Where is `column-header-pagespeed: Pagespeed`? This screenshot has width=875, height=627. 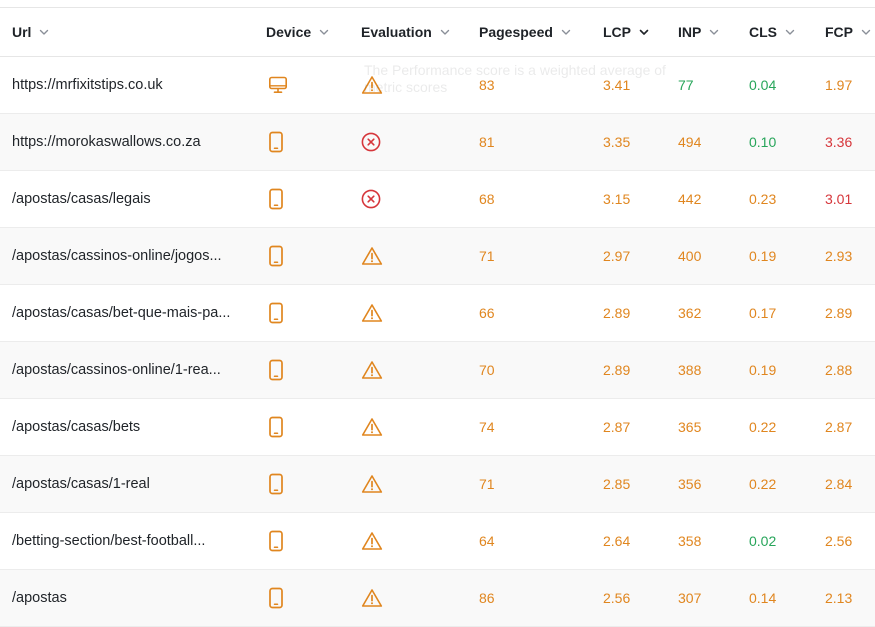 column-header-pagespeed: Pagespeed is located at coordinates (525, 32).